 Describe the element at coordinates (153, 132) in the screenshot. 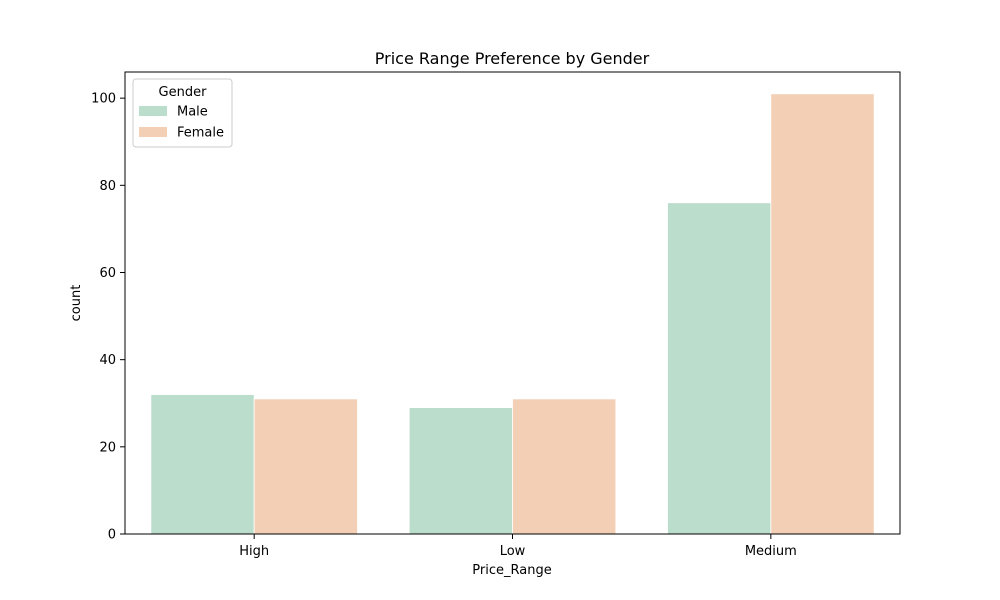

I see `legend-swatch-female` at that location.